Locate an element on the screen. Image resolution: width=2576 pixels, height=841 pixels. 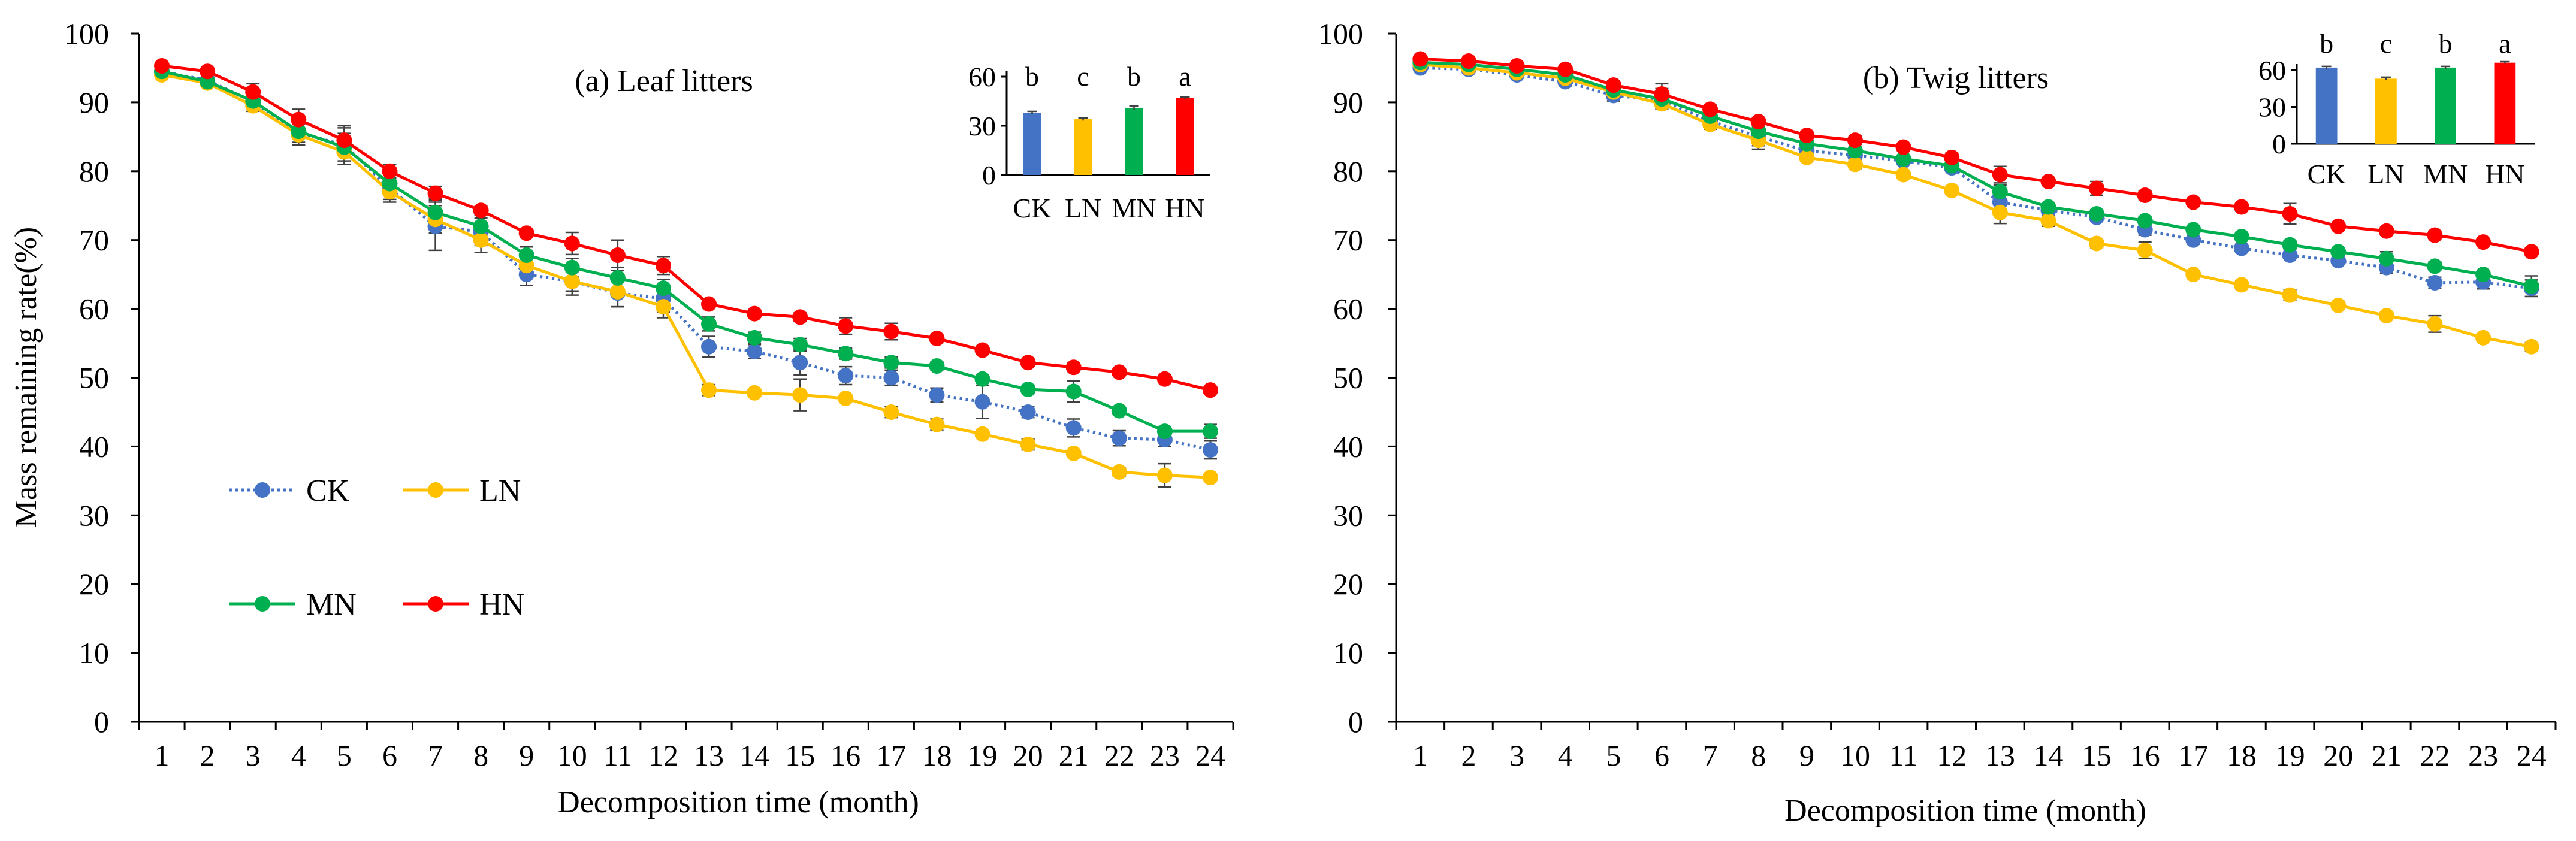
x-tick-label: 21 is located at coordinates (1074, 756).